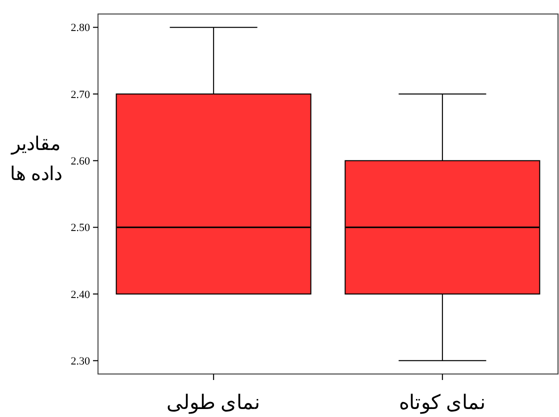  Describe the element at coordinates (442, 403) in the screenshot. I see `x-tick-label: نمای کوتاه` at that location.